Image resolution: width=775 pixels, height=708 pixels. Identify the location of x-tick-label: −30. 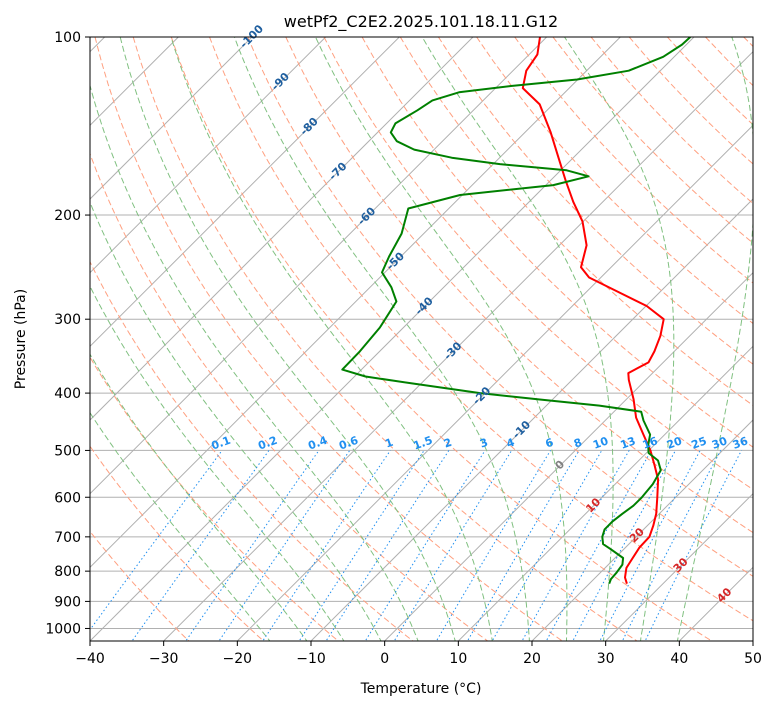
(164, 659).